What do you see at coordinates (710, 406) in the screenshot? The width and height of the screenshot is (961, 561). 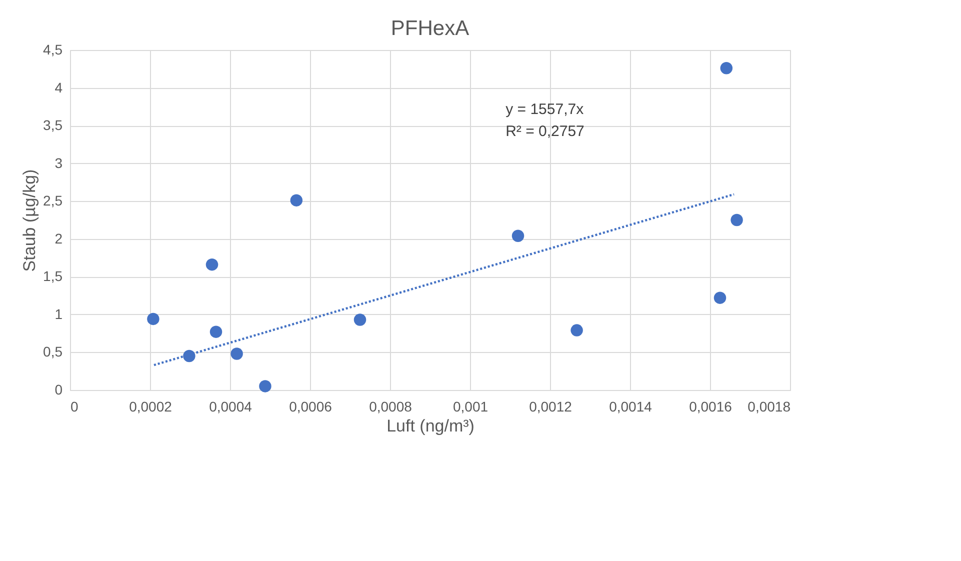 I see `x-tick-label: 0,0016` at bounding box center [710, 406].